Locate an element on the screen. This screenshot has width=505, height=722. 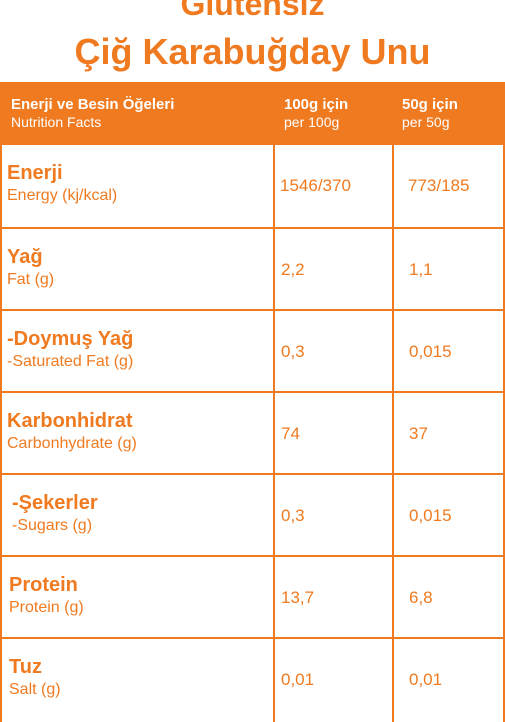
value-per100: 0,01 is located at coordinates (298, 679).